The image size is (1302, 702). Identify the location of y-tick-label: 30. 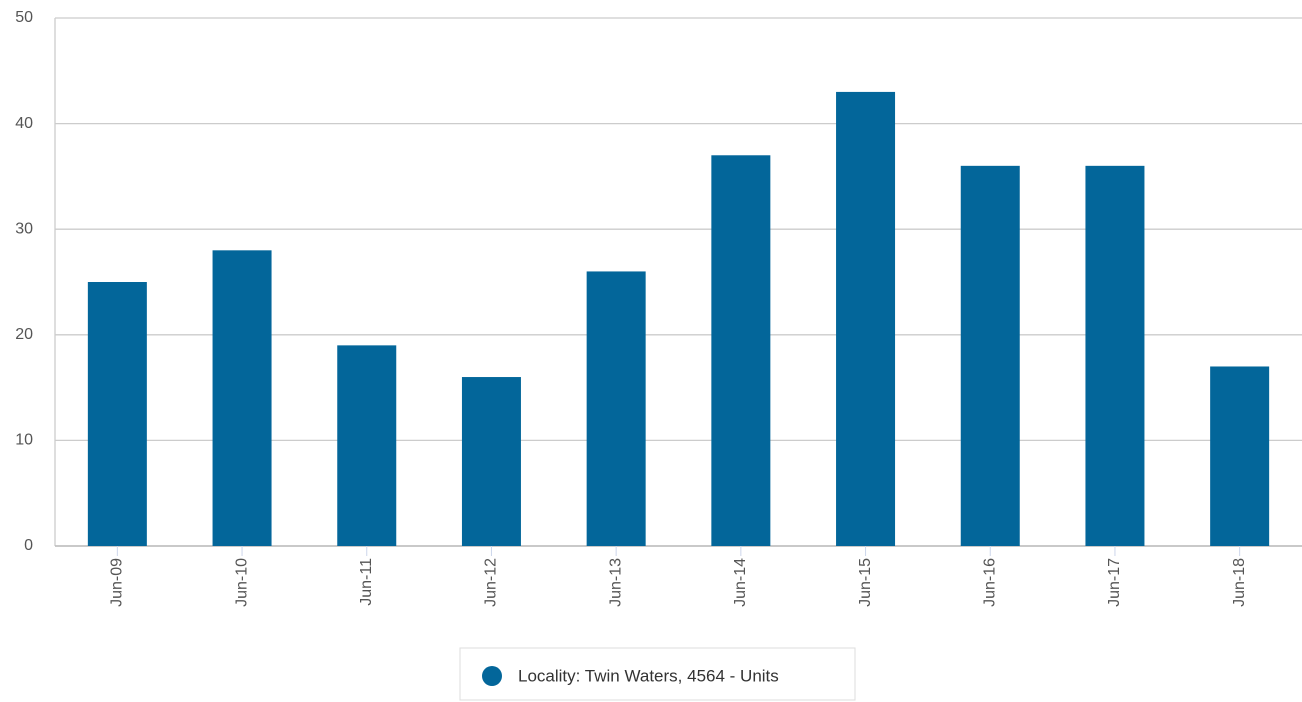
(24, 228).